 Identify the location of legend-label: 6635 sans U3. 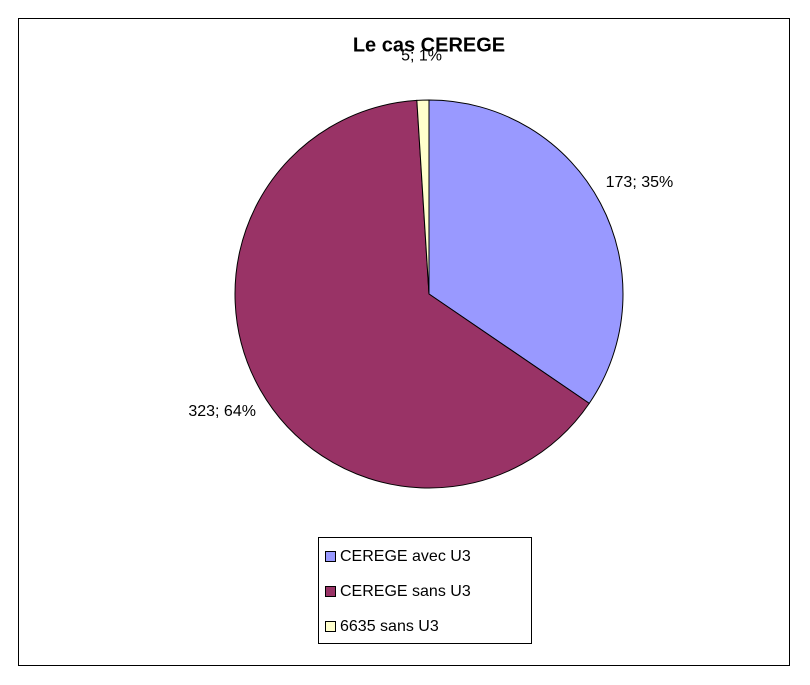
(389, 626).